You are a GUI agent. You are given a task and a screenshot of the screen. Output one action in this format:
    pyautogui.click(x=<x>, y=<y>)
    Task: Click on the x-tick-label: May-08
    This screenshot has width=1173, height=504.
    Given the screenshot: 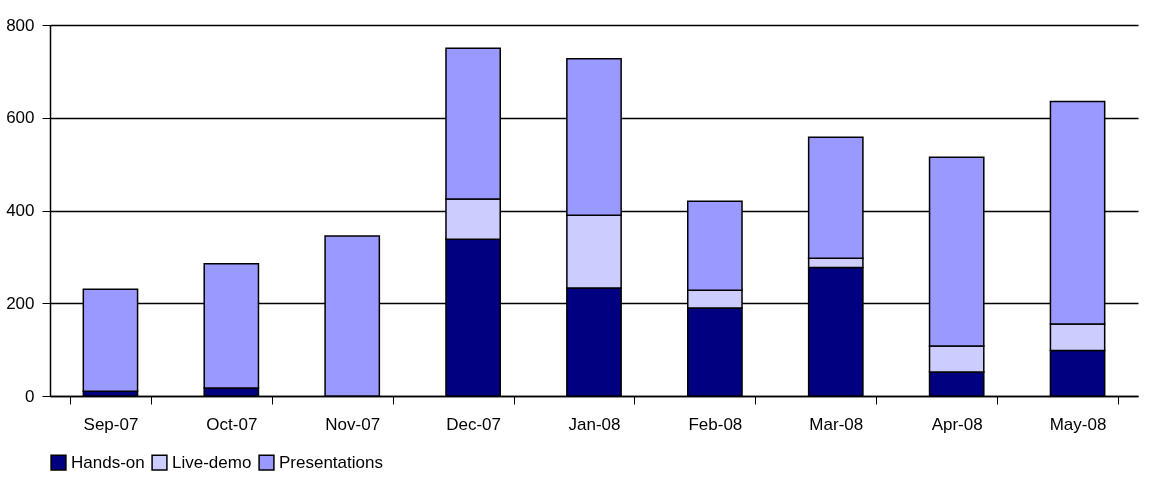 What is the action you would take?
    pyautogui.click(x=1078, y=424)
    